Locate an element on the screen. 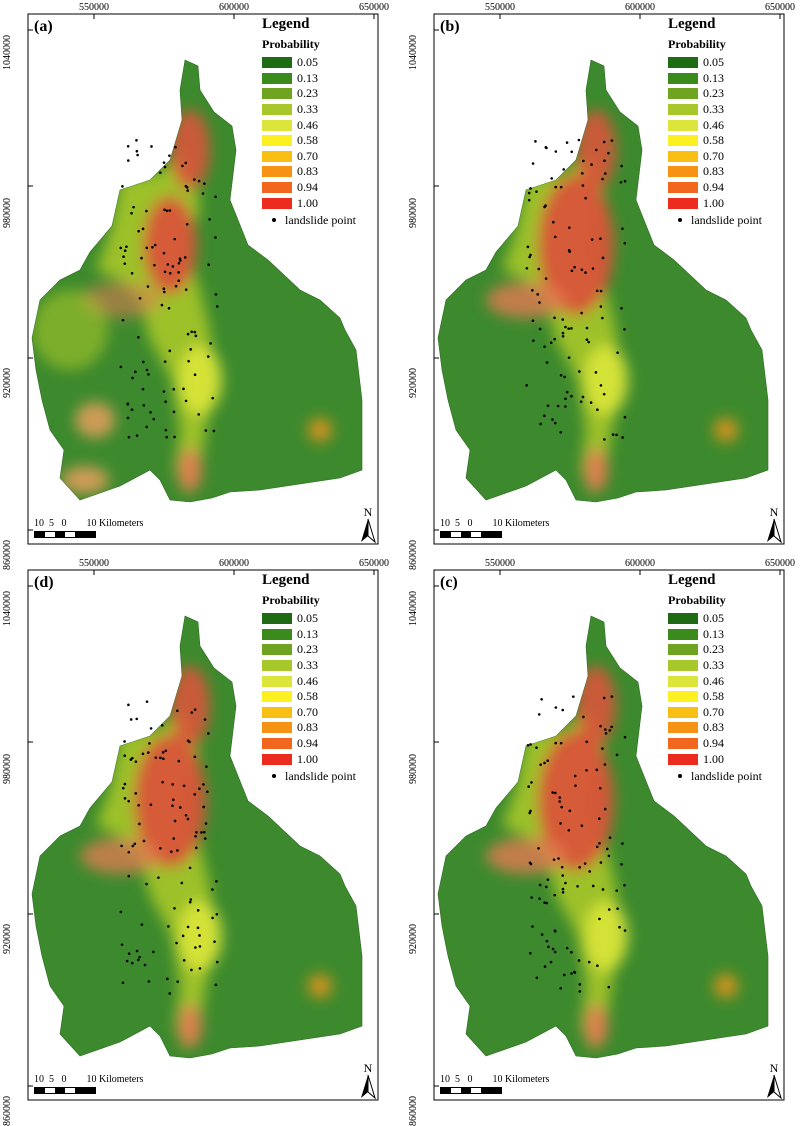 The height and width of the screenshot is (1126, 812). legend-row: 0.23 is located at coordinates (715, 94).